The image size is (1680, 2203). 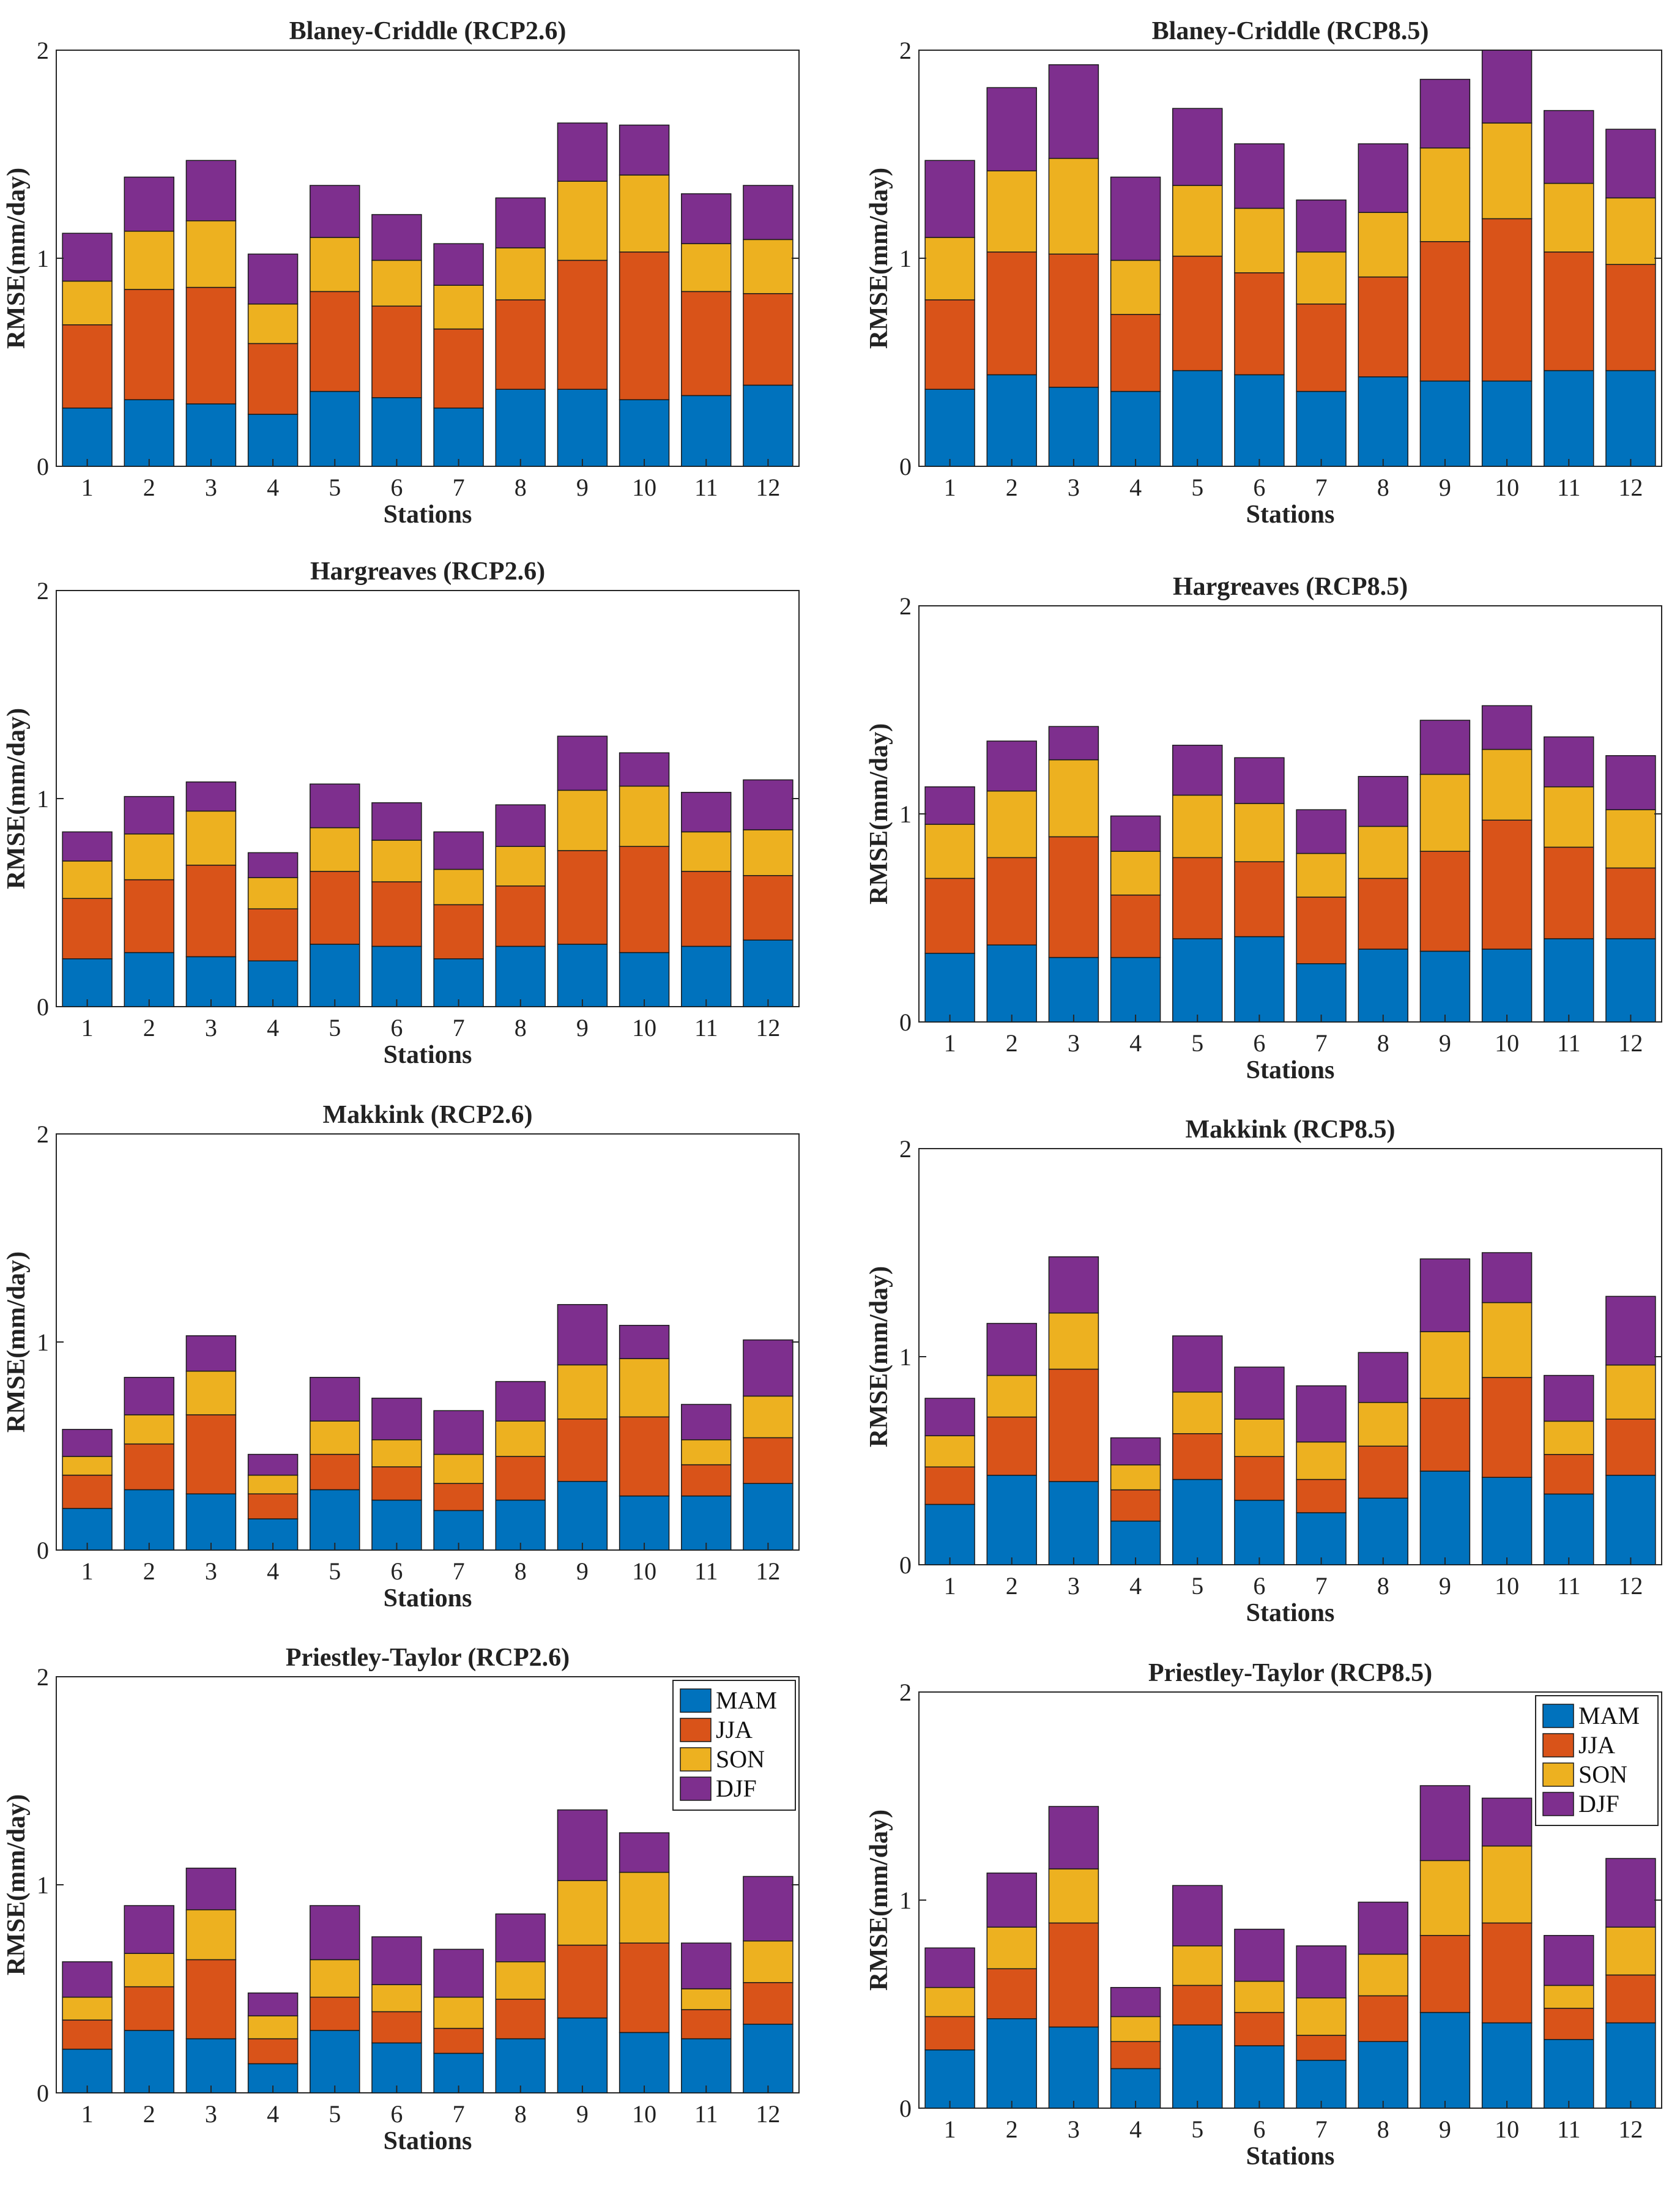 I want to click on legend-swatch-mam, so click(x=1558, y=1716).